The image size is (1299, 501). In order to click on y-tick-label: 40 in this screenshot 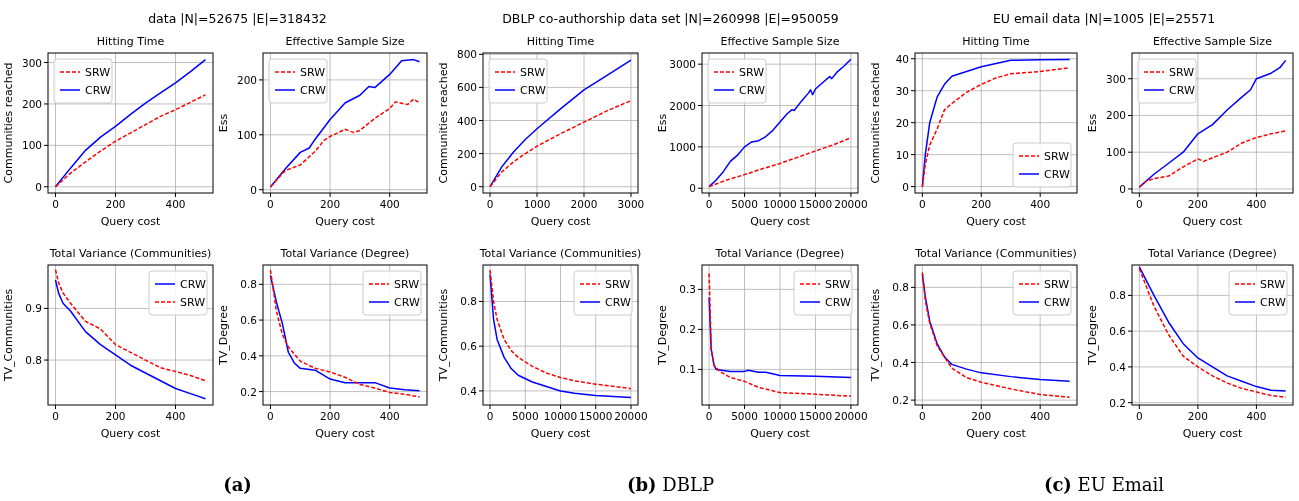, I will do `click(902, 58)`.